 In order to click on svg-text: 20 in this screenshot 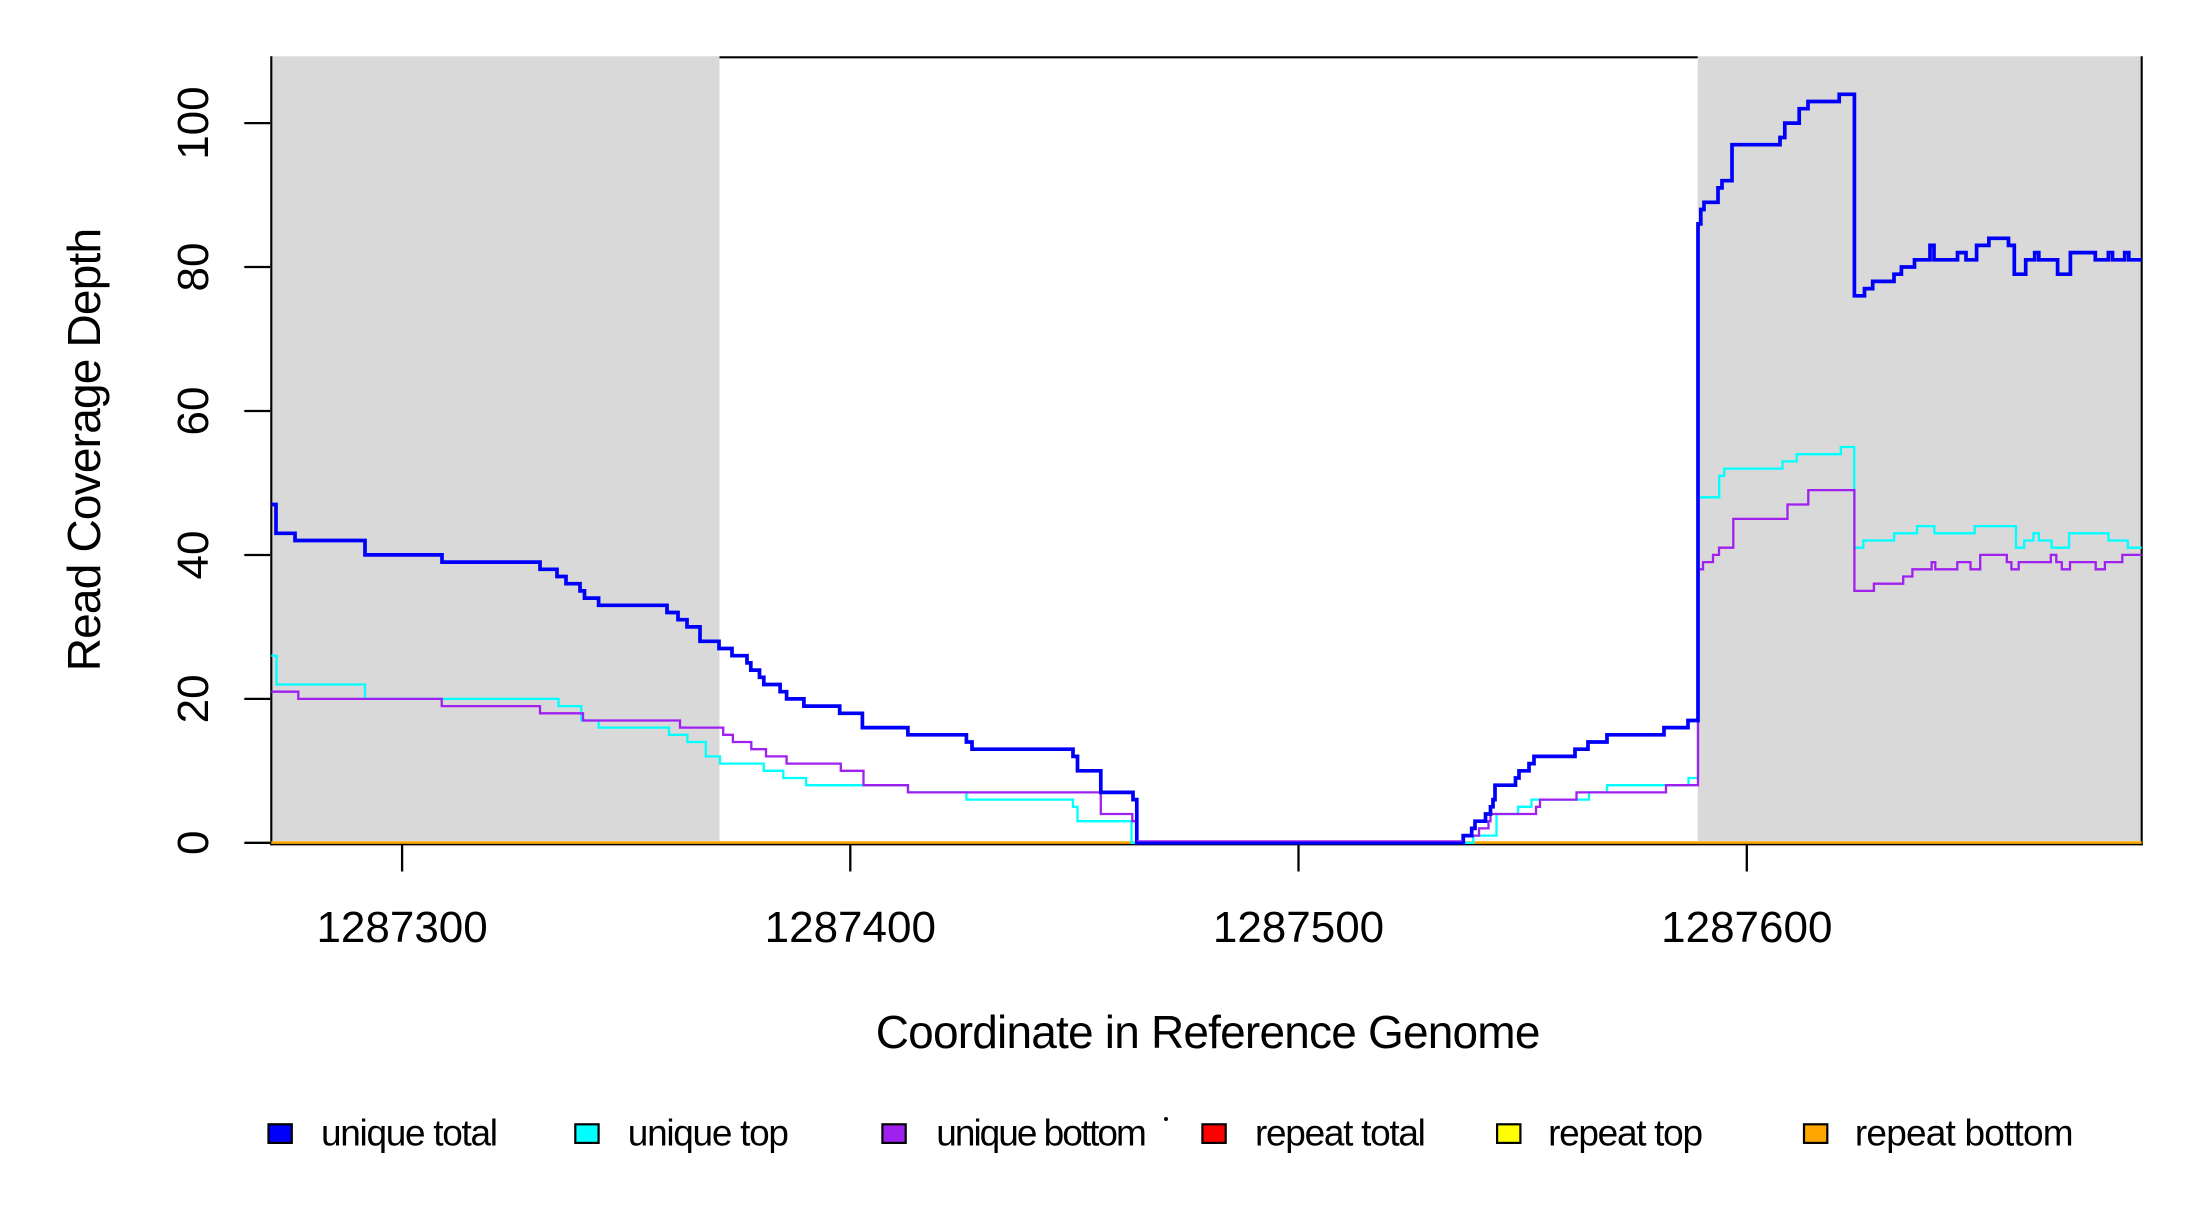, I will do `click(193, 698)`.